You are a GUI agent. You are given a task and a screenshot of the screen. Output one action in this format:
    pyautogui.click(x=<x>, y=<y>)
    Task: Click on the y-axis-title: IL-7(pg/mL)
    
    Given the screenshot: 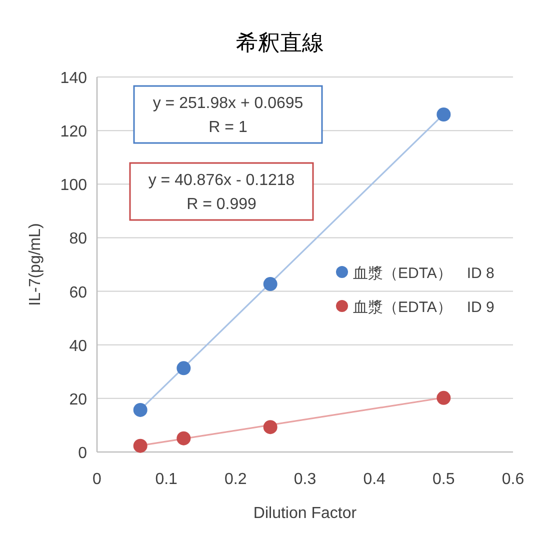 What is the action you would take?
    pyautogui.click(x=35, y=264)
    